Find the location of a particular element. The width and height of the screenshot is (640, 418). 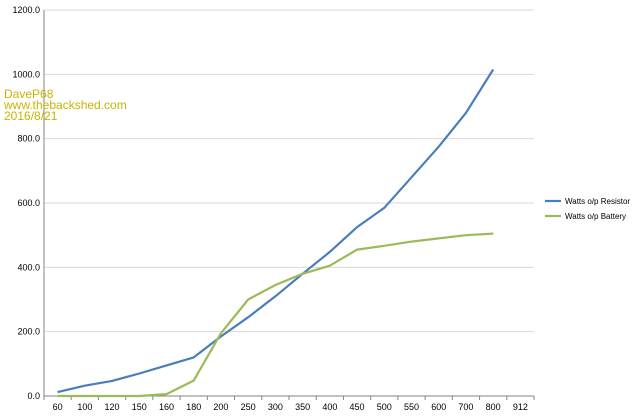

x-tick-label: 200 is located at coordinates (220, 407).